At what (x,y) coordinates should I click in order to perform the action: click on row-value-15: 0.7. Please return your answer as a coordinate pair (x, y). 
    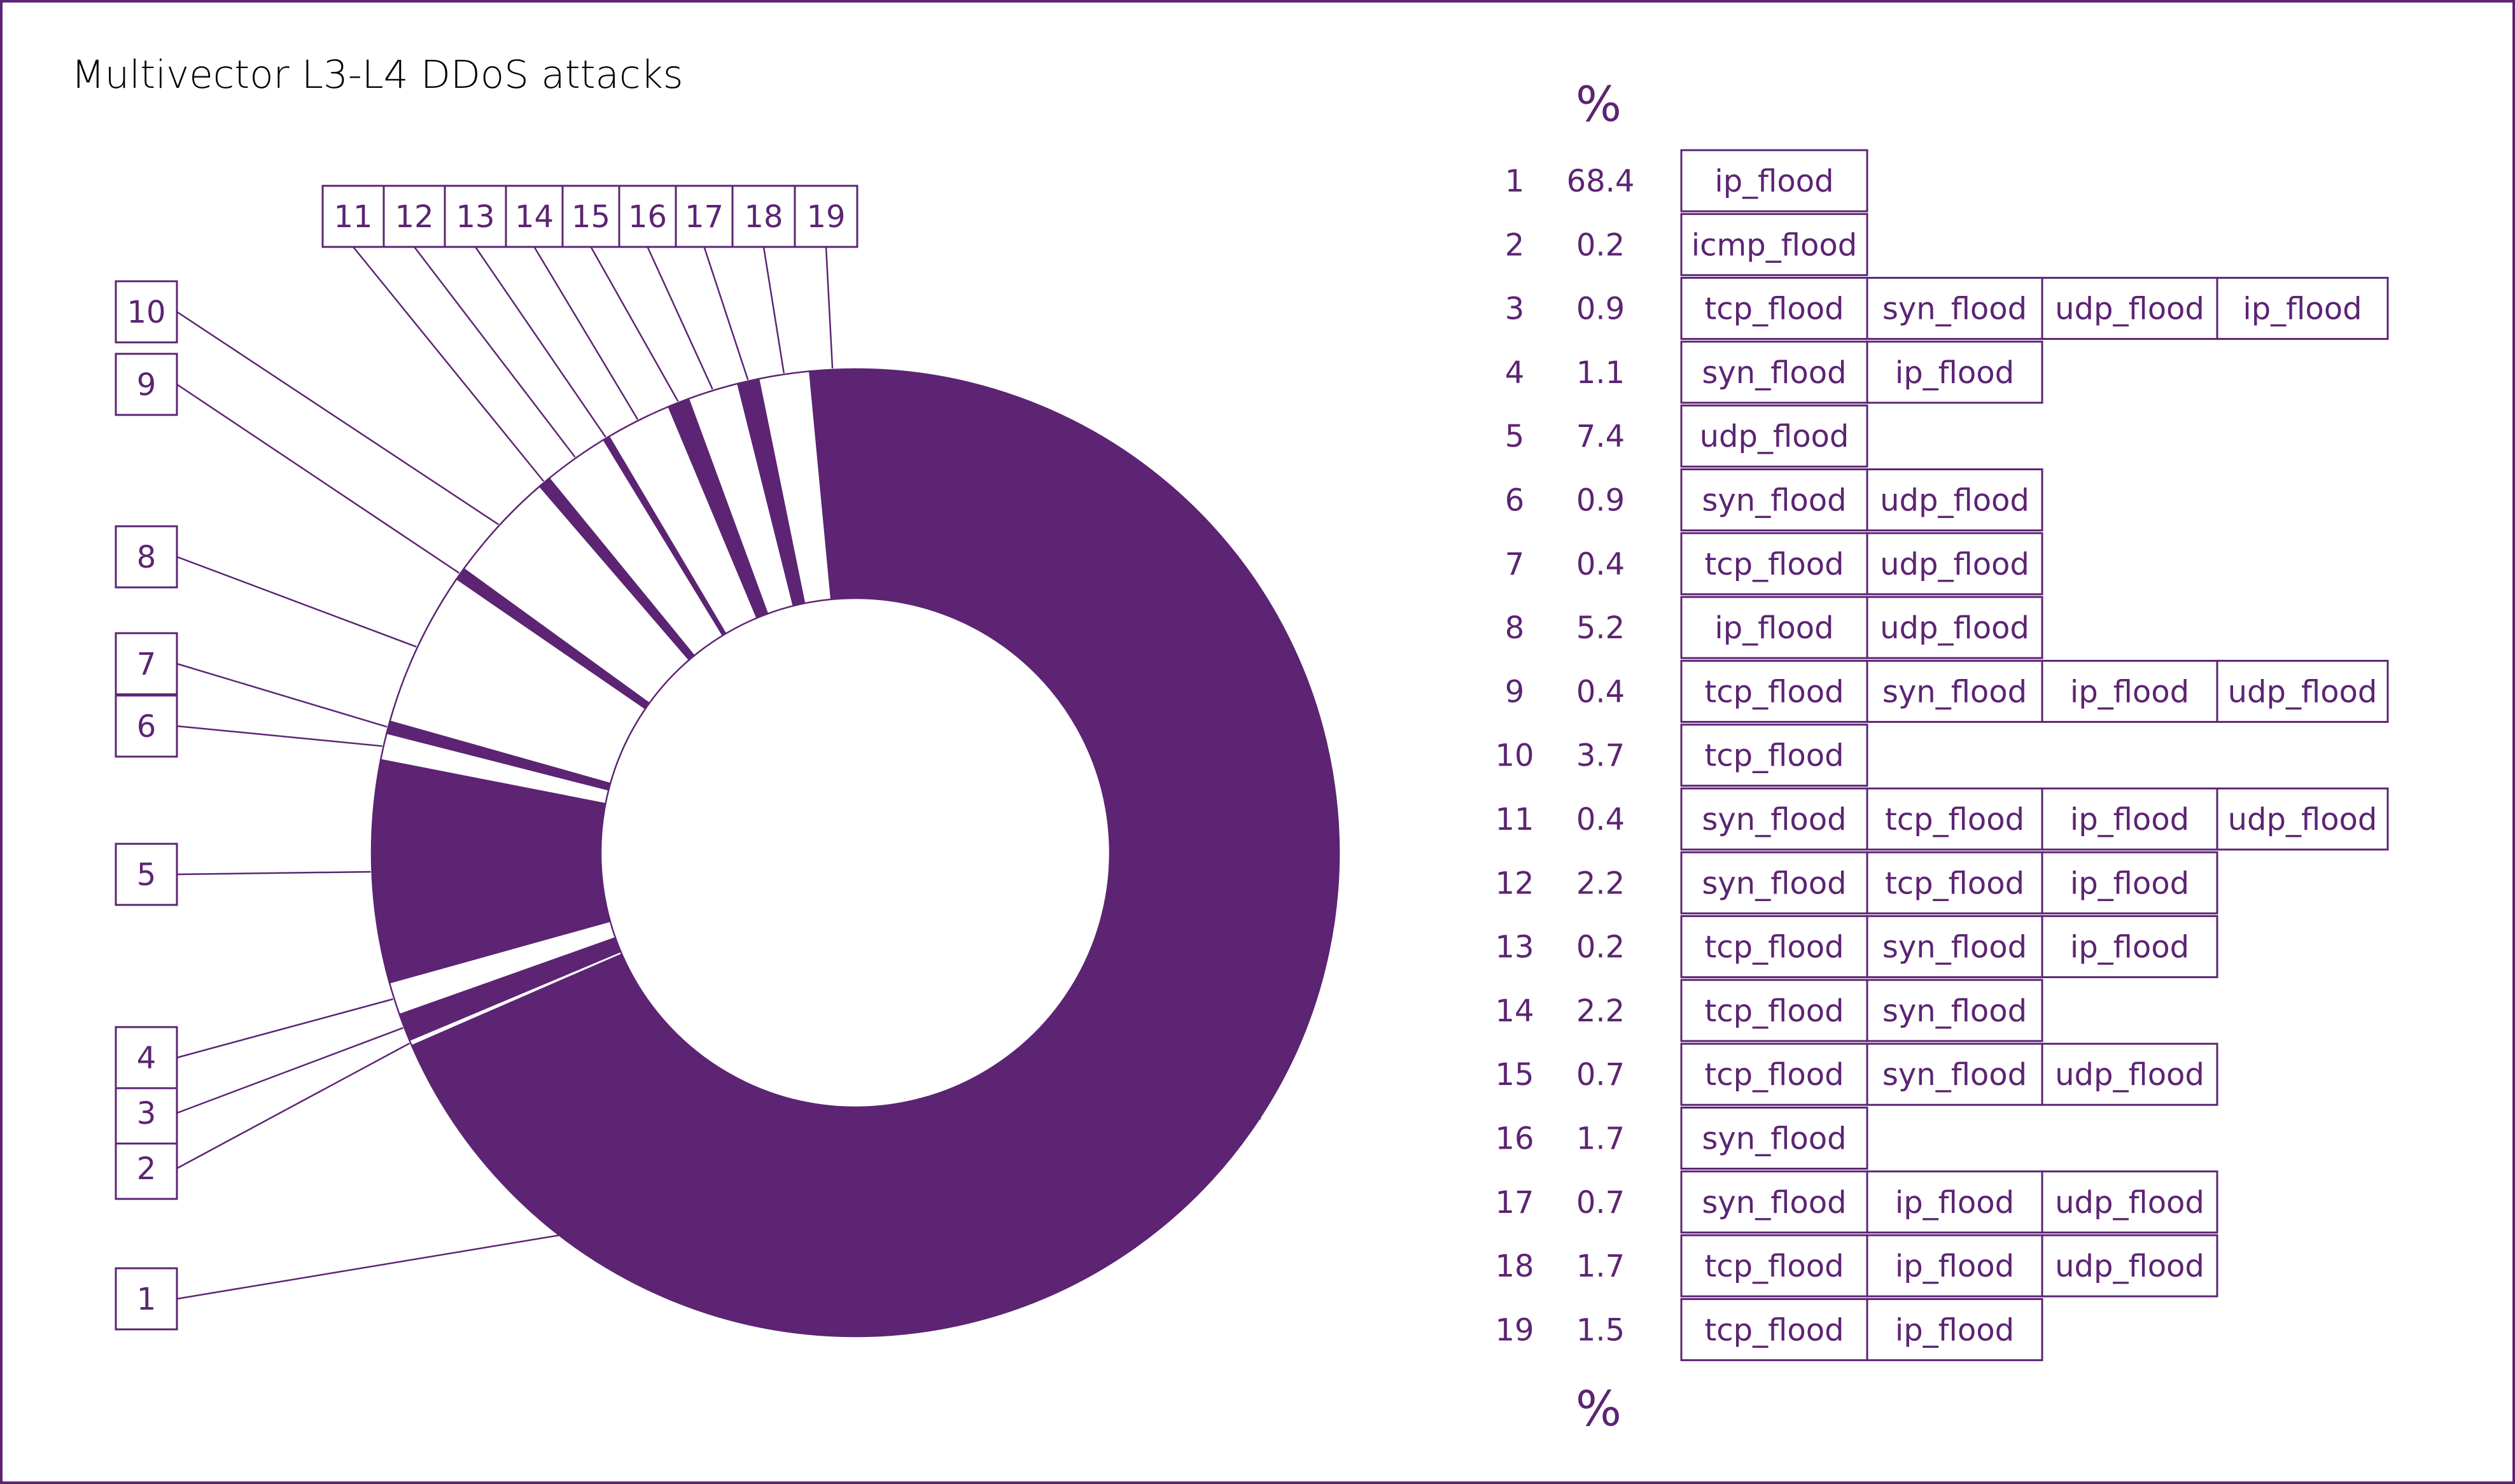
    Looking at the image, I should click on (1600, 1075).